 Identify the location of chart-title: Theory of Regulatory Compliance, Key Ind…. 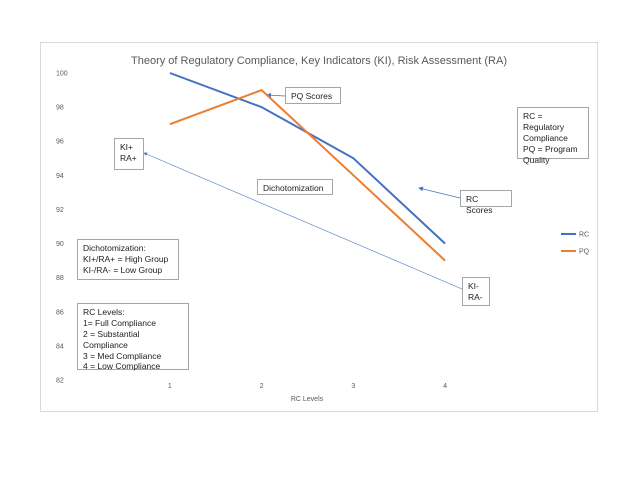
(319, 61).